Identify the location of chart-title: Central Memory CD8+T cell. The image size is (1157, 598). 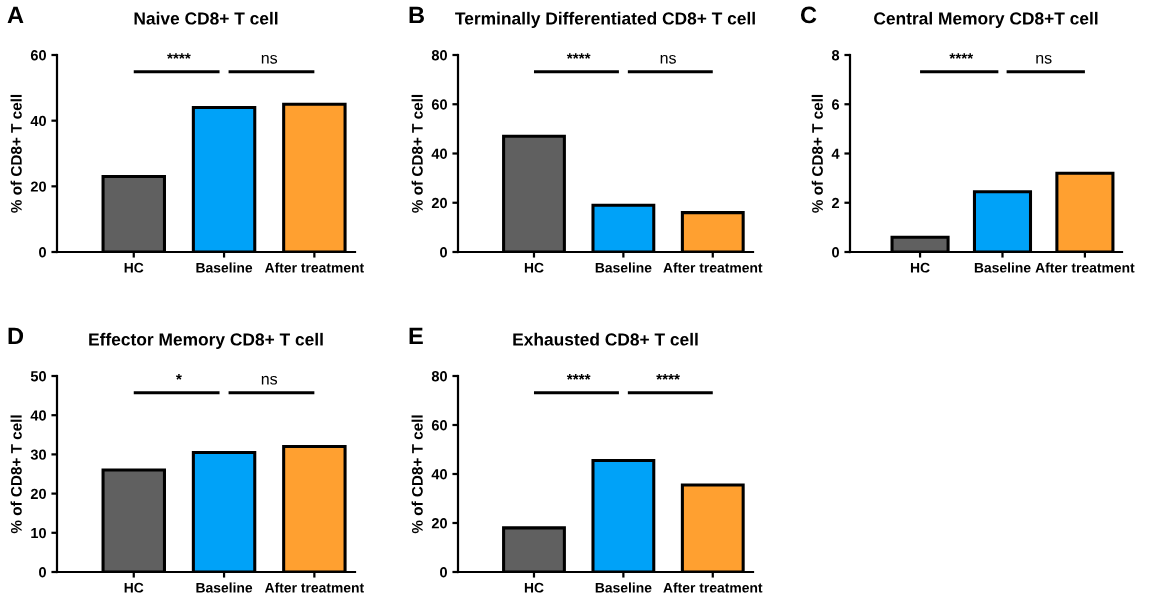
(986, 20).